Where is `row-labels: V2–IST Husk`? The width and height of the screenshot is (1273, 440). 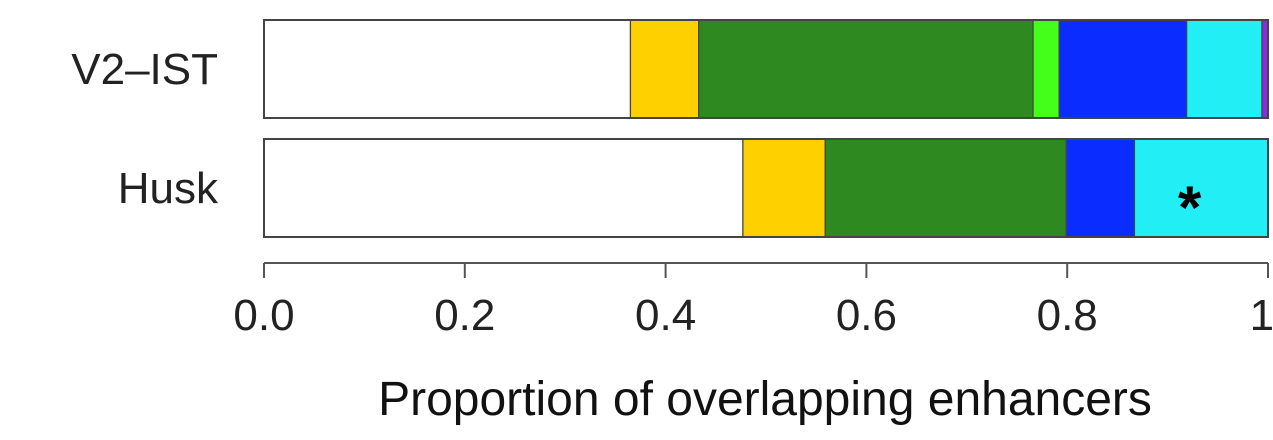
row-labels: V2–IST Husk is located at coordinates (145, 129).